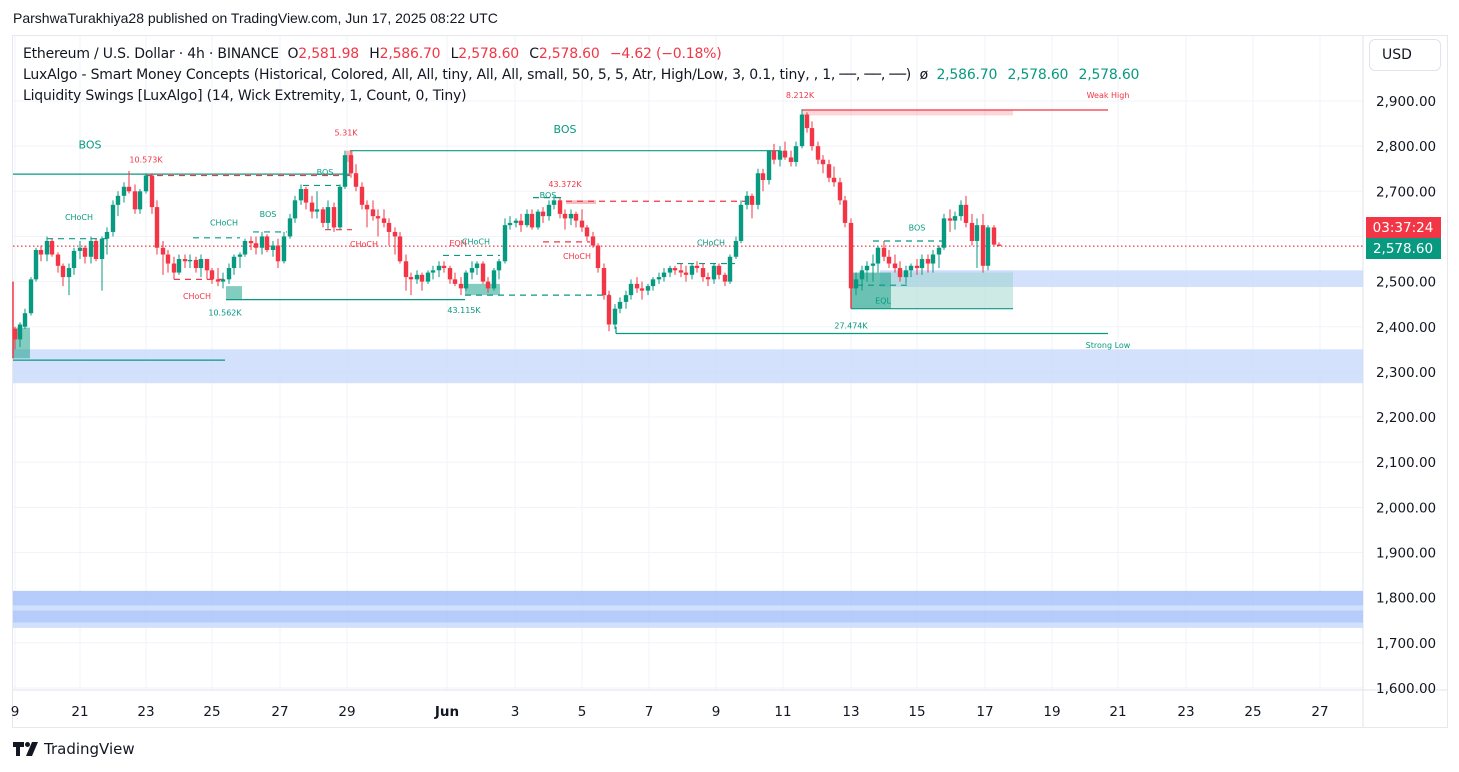  Describe the element at coordinates (1108, 345) in the screenshot. I see `chart-label: Strong Low` at that location.